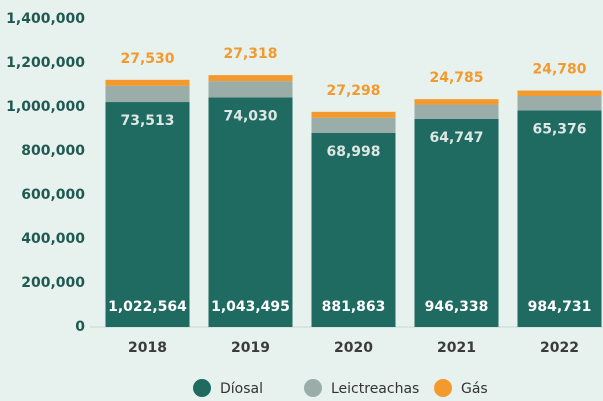  I want to click on x-tick-label: 2018, so click(147, 348).